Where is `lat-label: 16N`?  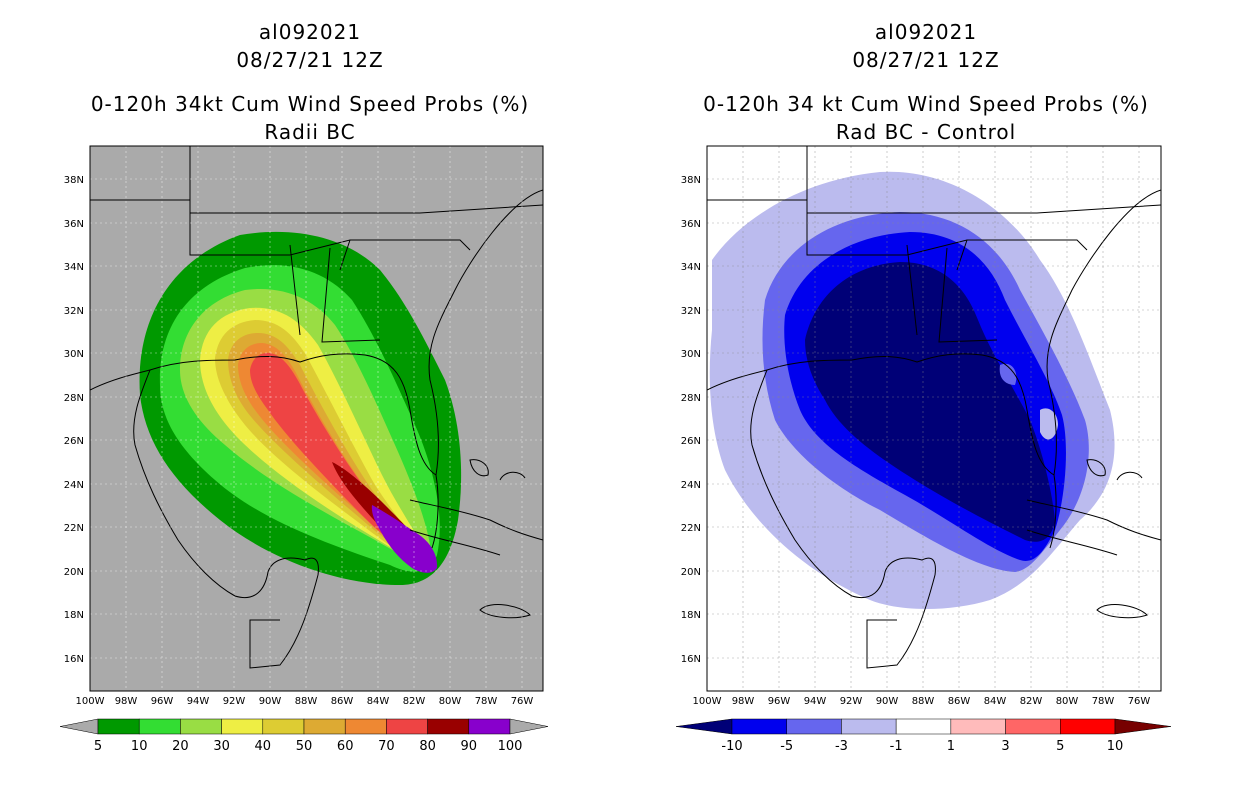
lat-label: 16N is located at coordinates (74, 659).